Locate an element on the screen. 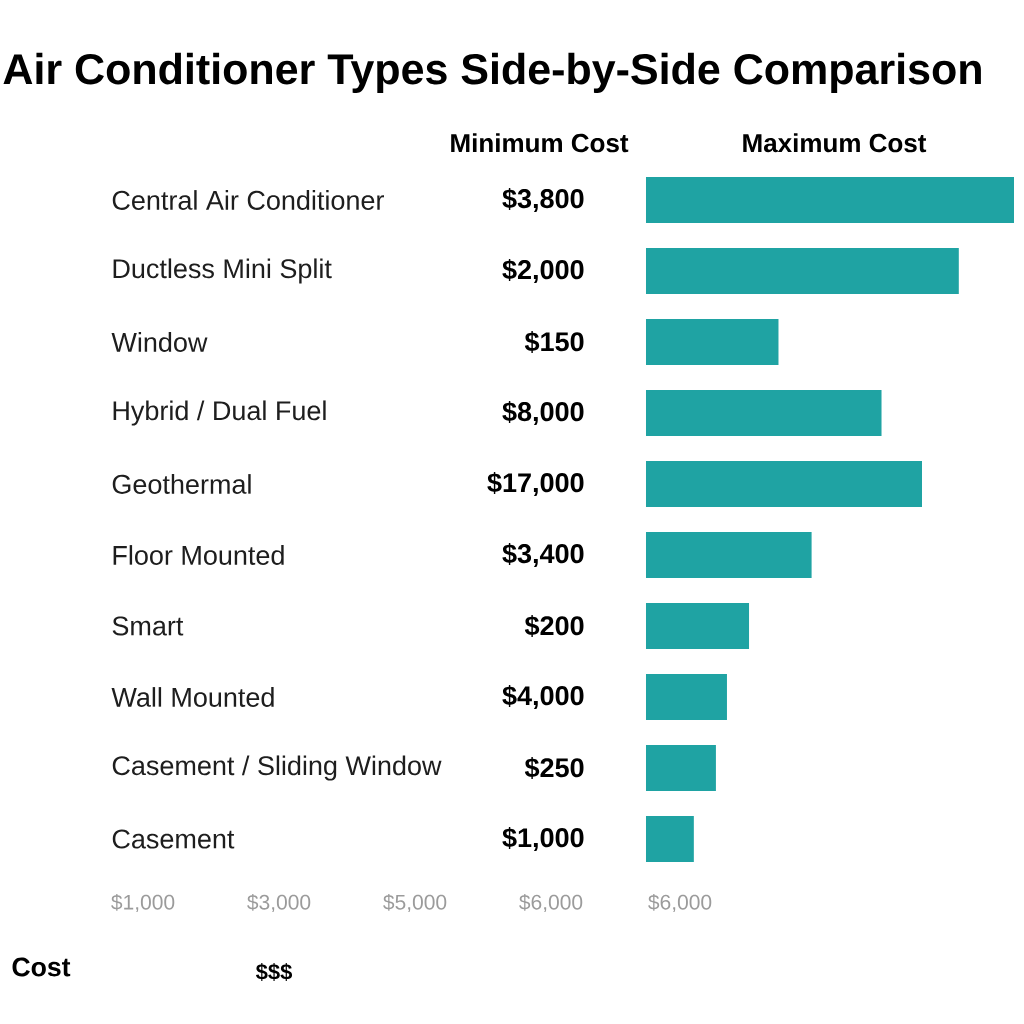  text: $200 is located at coordinates (554, 626).